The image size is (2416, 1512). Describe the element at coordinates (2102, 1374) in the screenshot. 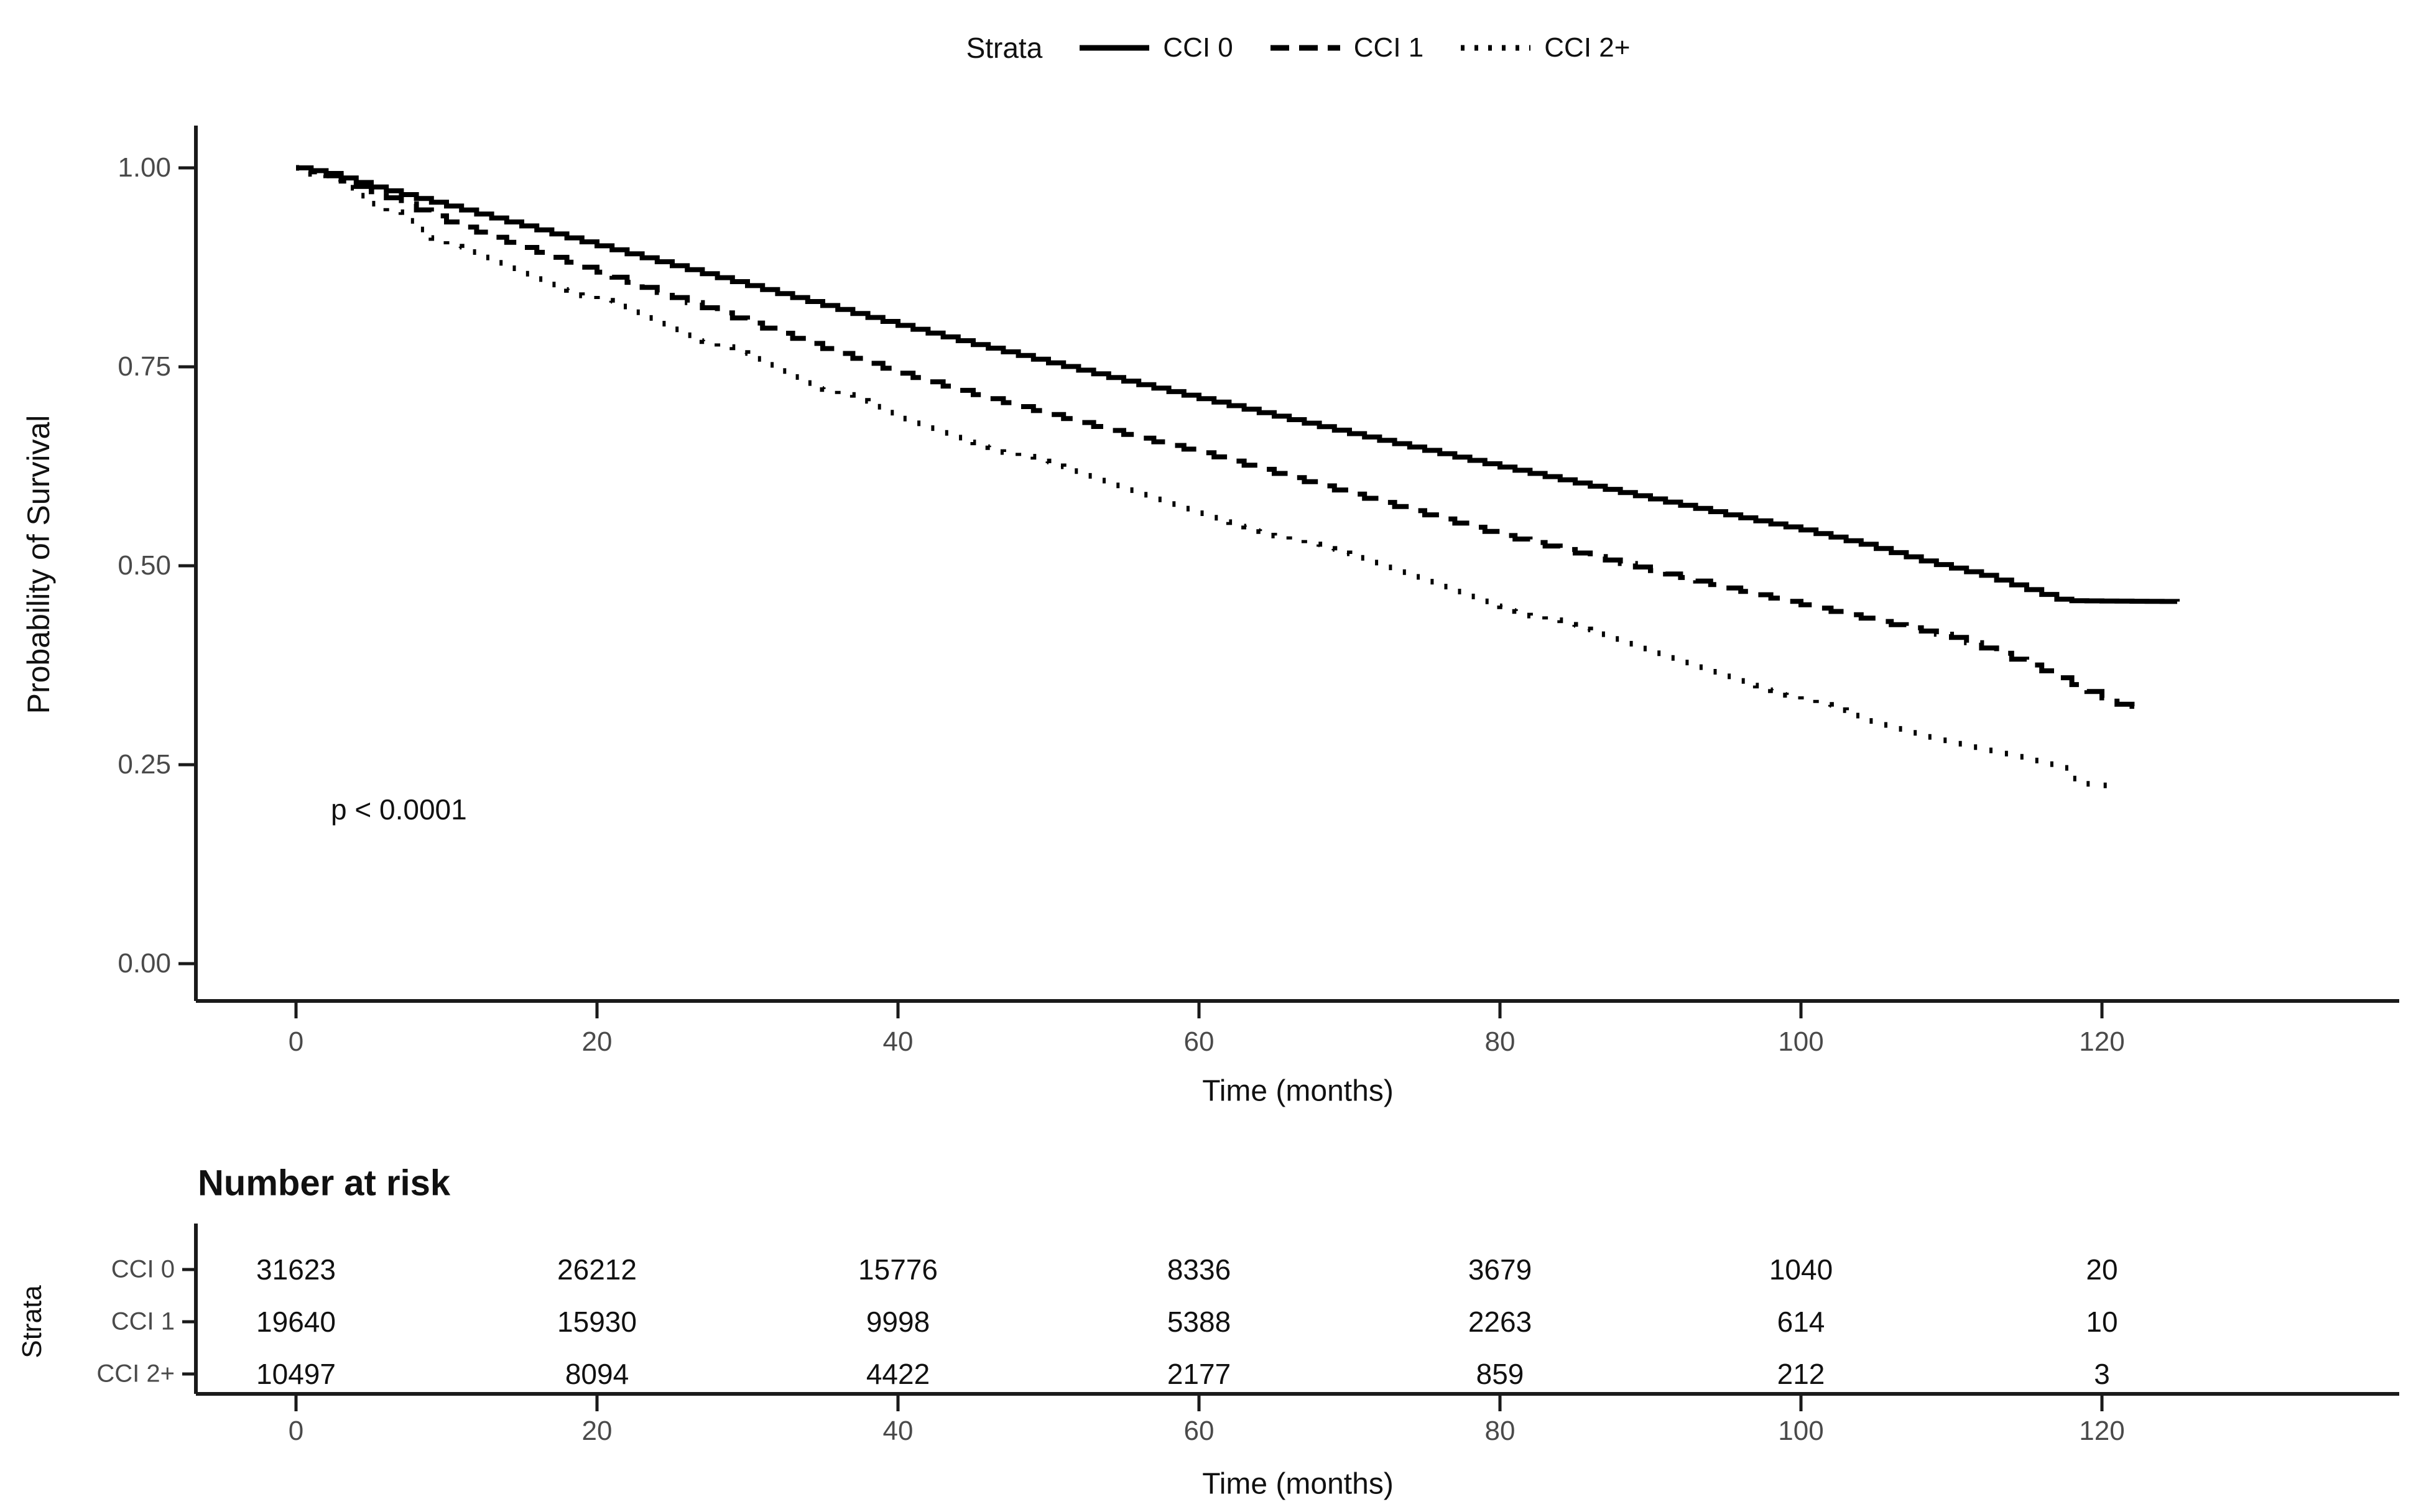

I see `risk-count: 3` at that location.